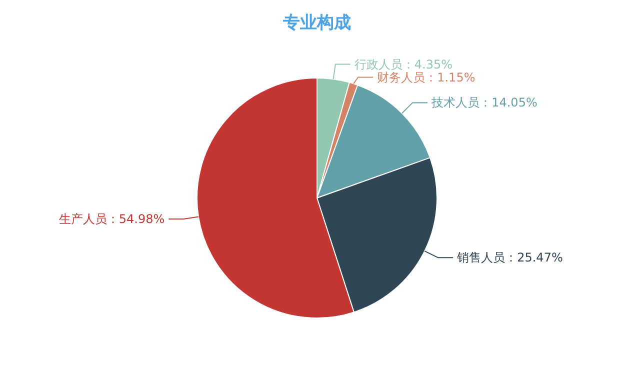  Describe the element at coordinates (82, 219) in the screenshot. I see `slice-label: 生产人员` at that location.